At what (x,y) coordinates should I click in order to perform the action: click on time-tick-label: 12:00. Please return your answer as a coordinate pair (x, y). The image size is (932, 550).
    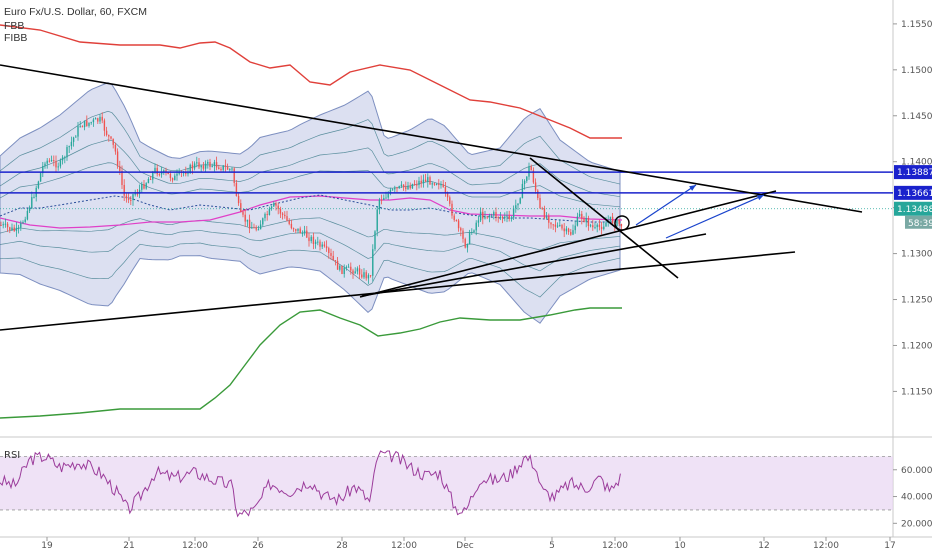
    Looking at the image, I should click on (404, 545).